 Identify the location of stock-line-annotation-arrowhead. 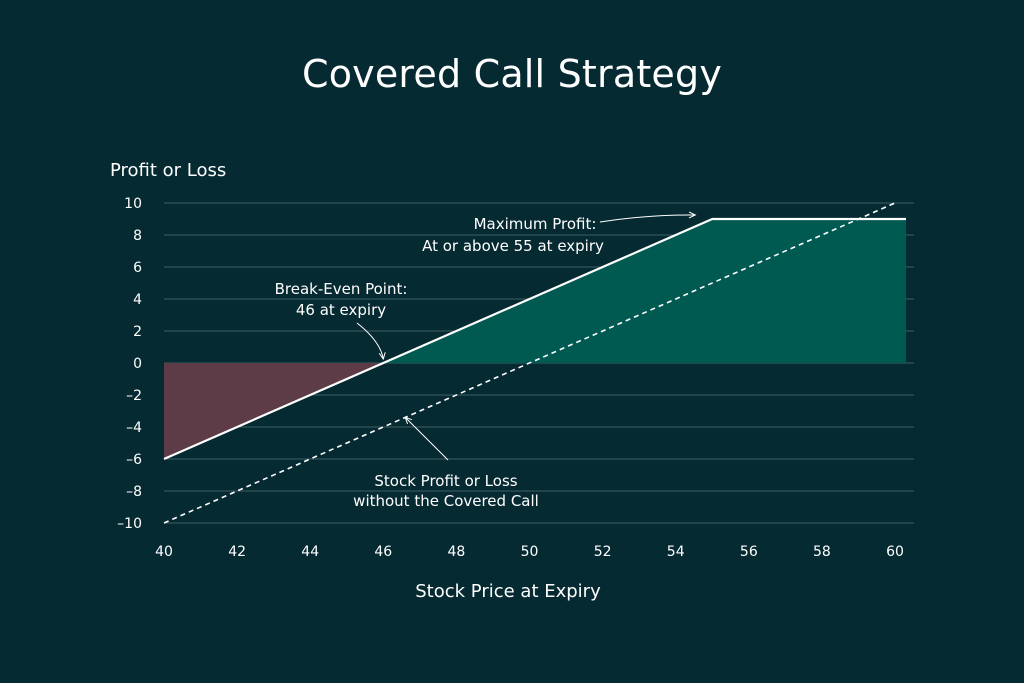
(408, 420).